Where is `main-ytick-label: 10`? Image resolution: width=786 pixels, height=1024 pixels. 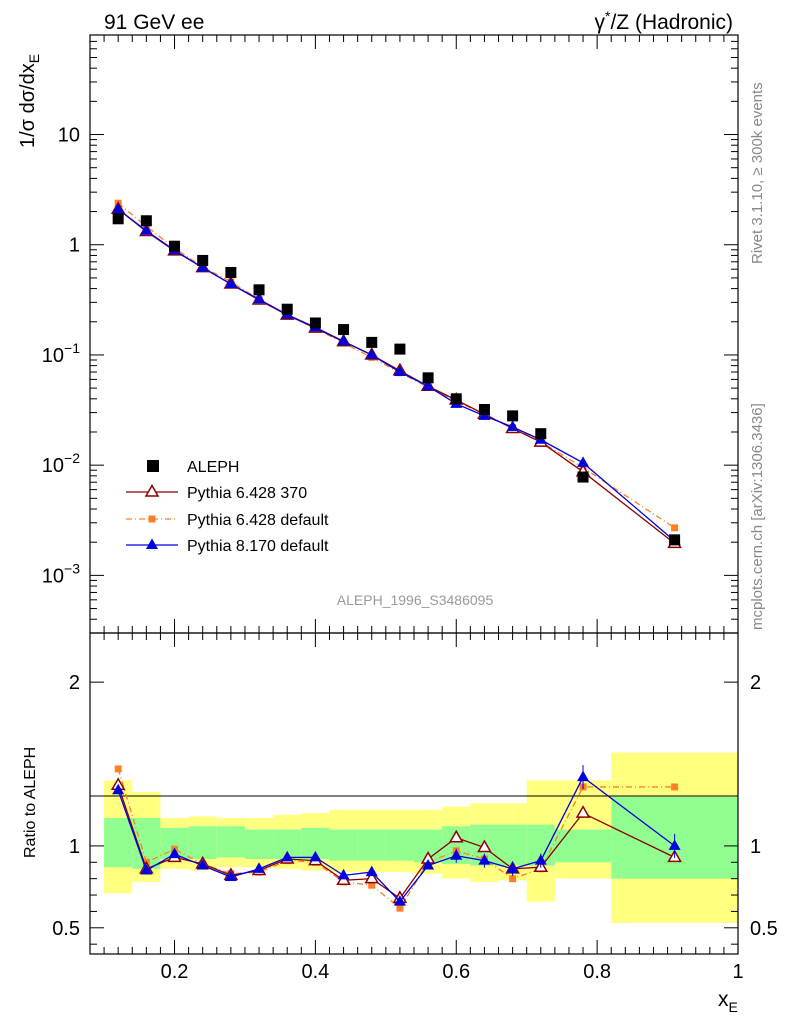 main-ytick-label: 10 is located at coordinates (69, 136).